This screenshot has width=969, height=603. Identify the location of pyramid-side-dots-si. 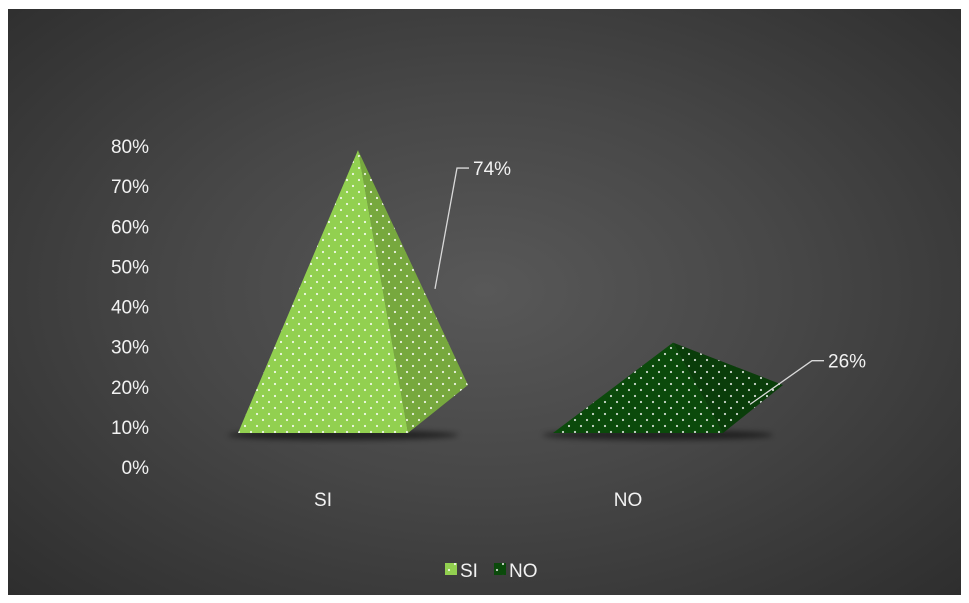
(413, 291).